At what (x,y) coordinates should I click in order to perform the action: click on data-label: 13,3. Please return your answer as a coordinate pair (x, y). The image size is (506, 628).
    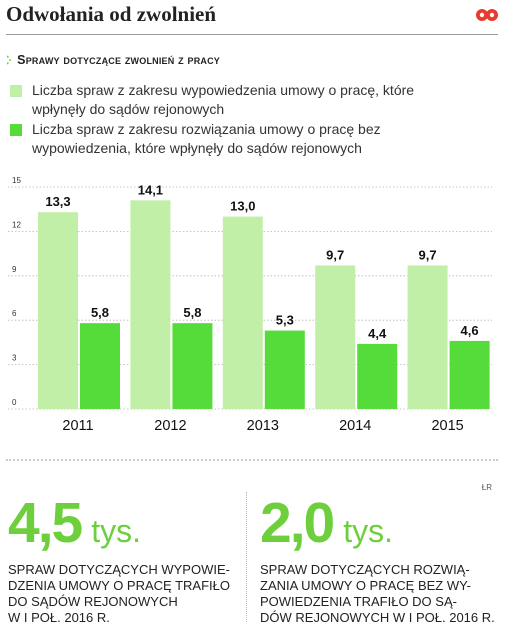
    Looking at the image, I should click on (57, 201).